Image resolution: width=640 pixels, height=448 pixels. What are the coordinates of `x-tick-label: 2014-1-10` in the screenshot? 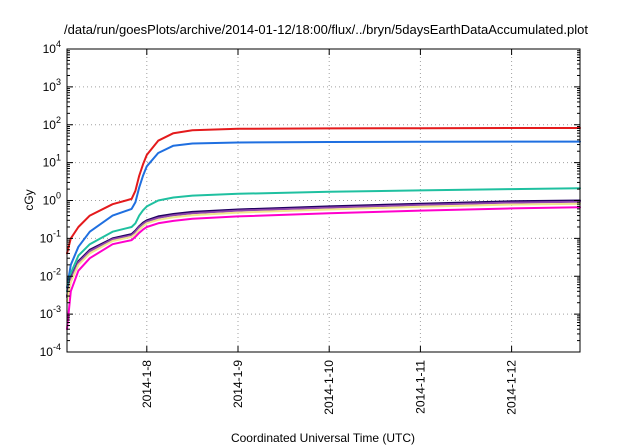 It's located at (329, 387).